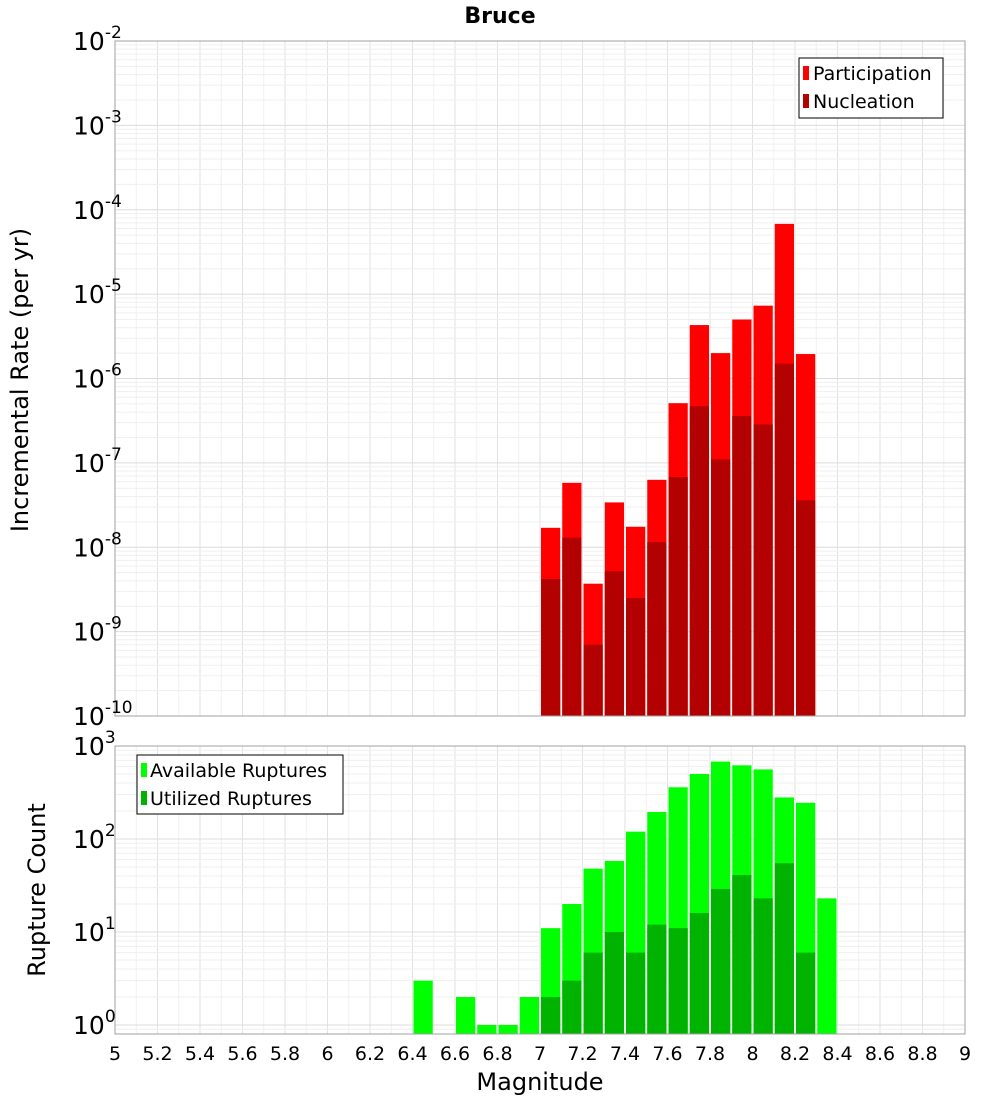 The width and height of the screenshot is (1000, 1104). Describe the element at coordinates (922, 1054) in the screenshot. I see `x-tick-label: 8.8` at that location.